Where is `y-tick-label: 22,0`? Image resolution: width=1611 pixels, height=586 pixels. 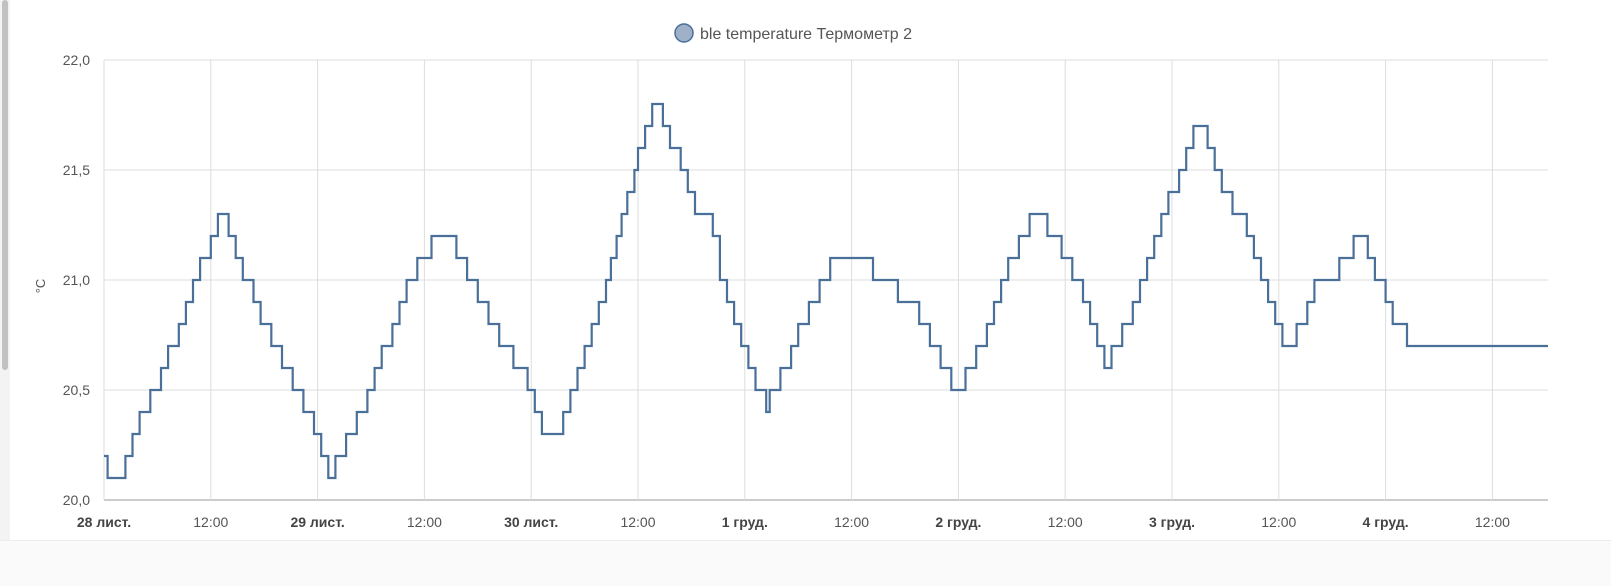
y-tick-label: 22,0 is located at coordinates (76, 60).